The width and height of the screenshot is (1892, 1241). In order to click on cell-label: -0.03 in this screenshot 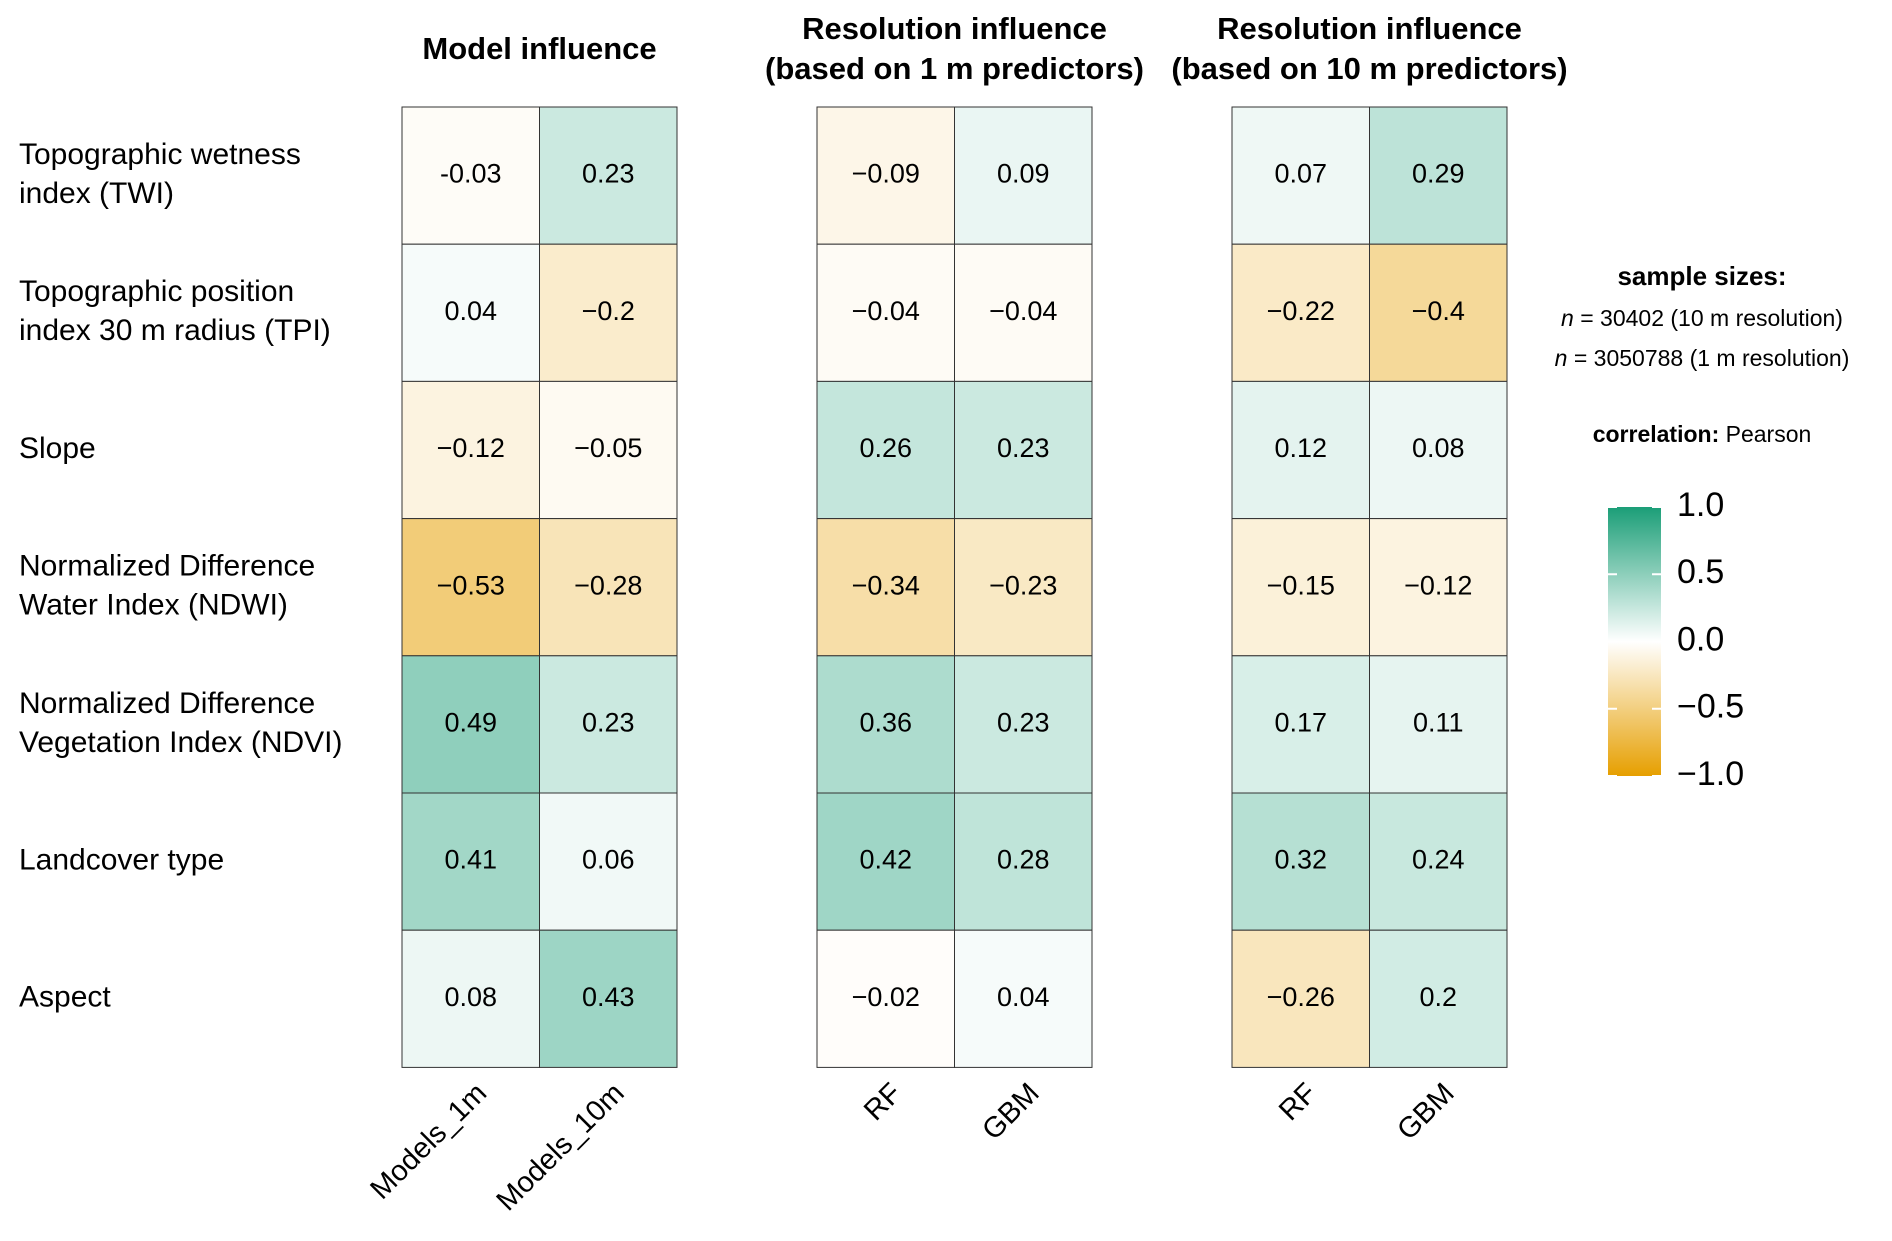, I will do `click(471, 174)`.